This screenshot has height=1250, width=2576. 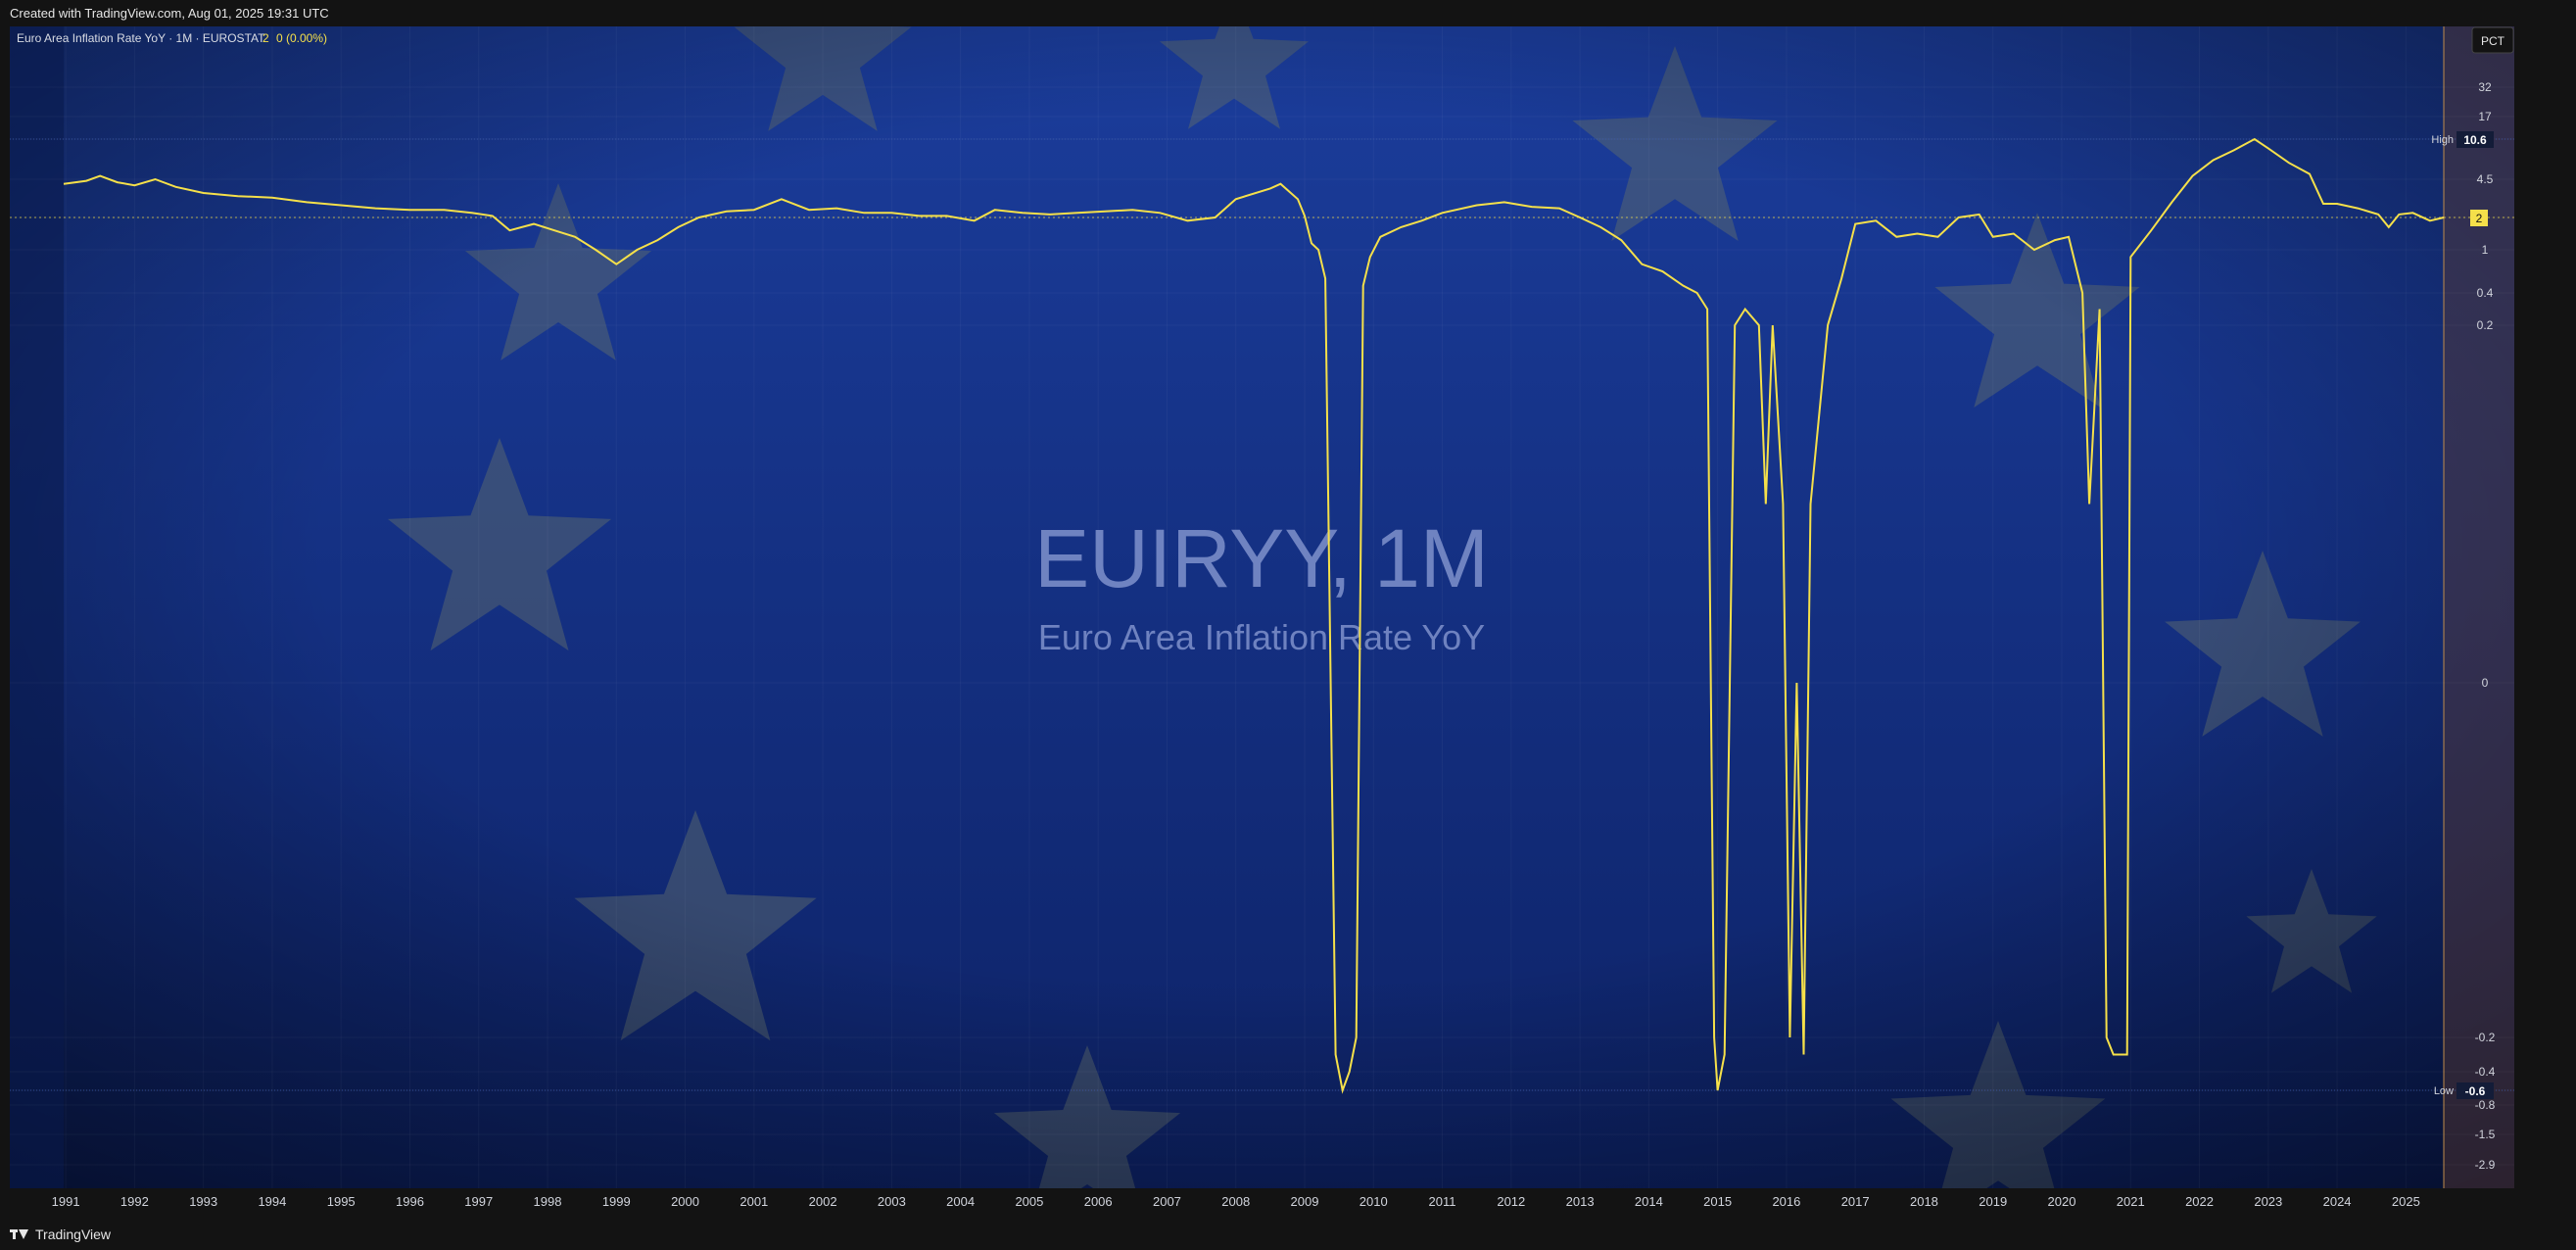 I want to click on brand: TradingView, so click(x=61, y=1234).